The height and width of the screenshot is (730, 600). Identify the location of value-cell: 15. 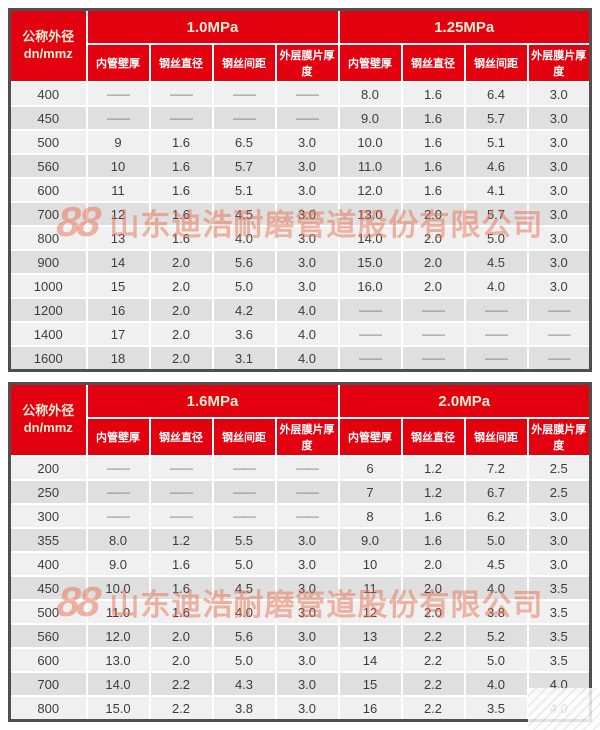
(370, 684).